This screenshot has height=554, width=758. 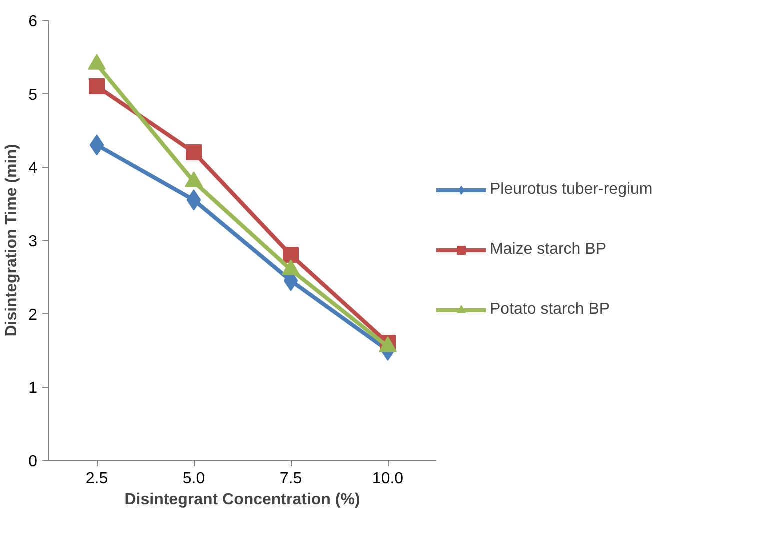 What do you see at coordinates (388, 479) in the screenshot?
I see `x-tick-label: 10.0` at bounding box center [388, 479].